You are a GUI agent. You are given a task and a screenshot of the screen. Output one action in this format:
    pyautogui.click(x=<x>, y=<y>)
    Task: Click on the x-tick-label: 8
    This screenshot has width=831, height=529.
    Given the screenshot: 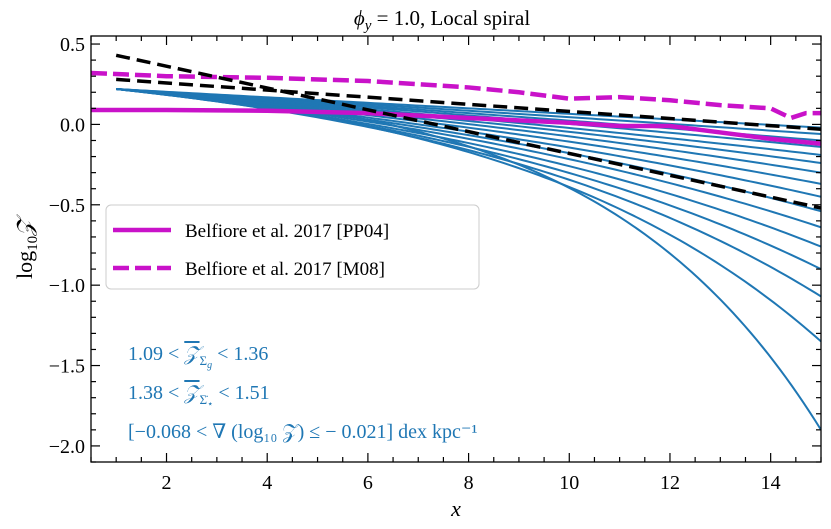 What is the action you would take?
    pyautogui.click(x=469, y=483)
    